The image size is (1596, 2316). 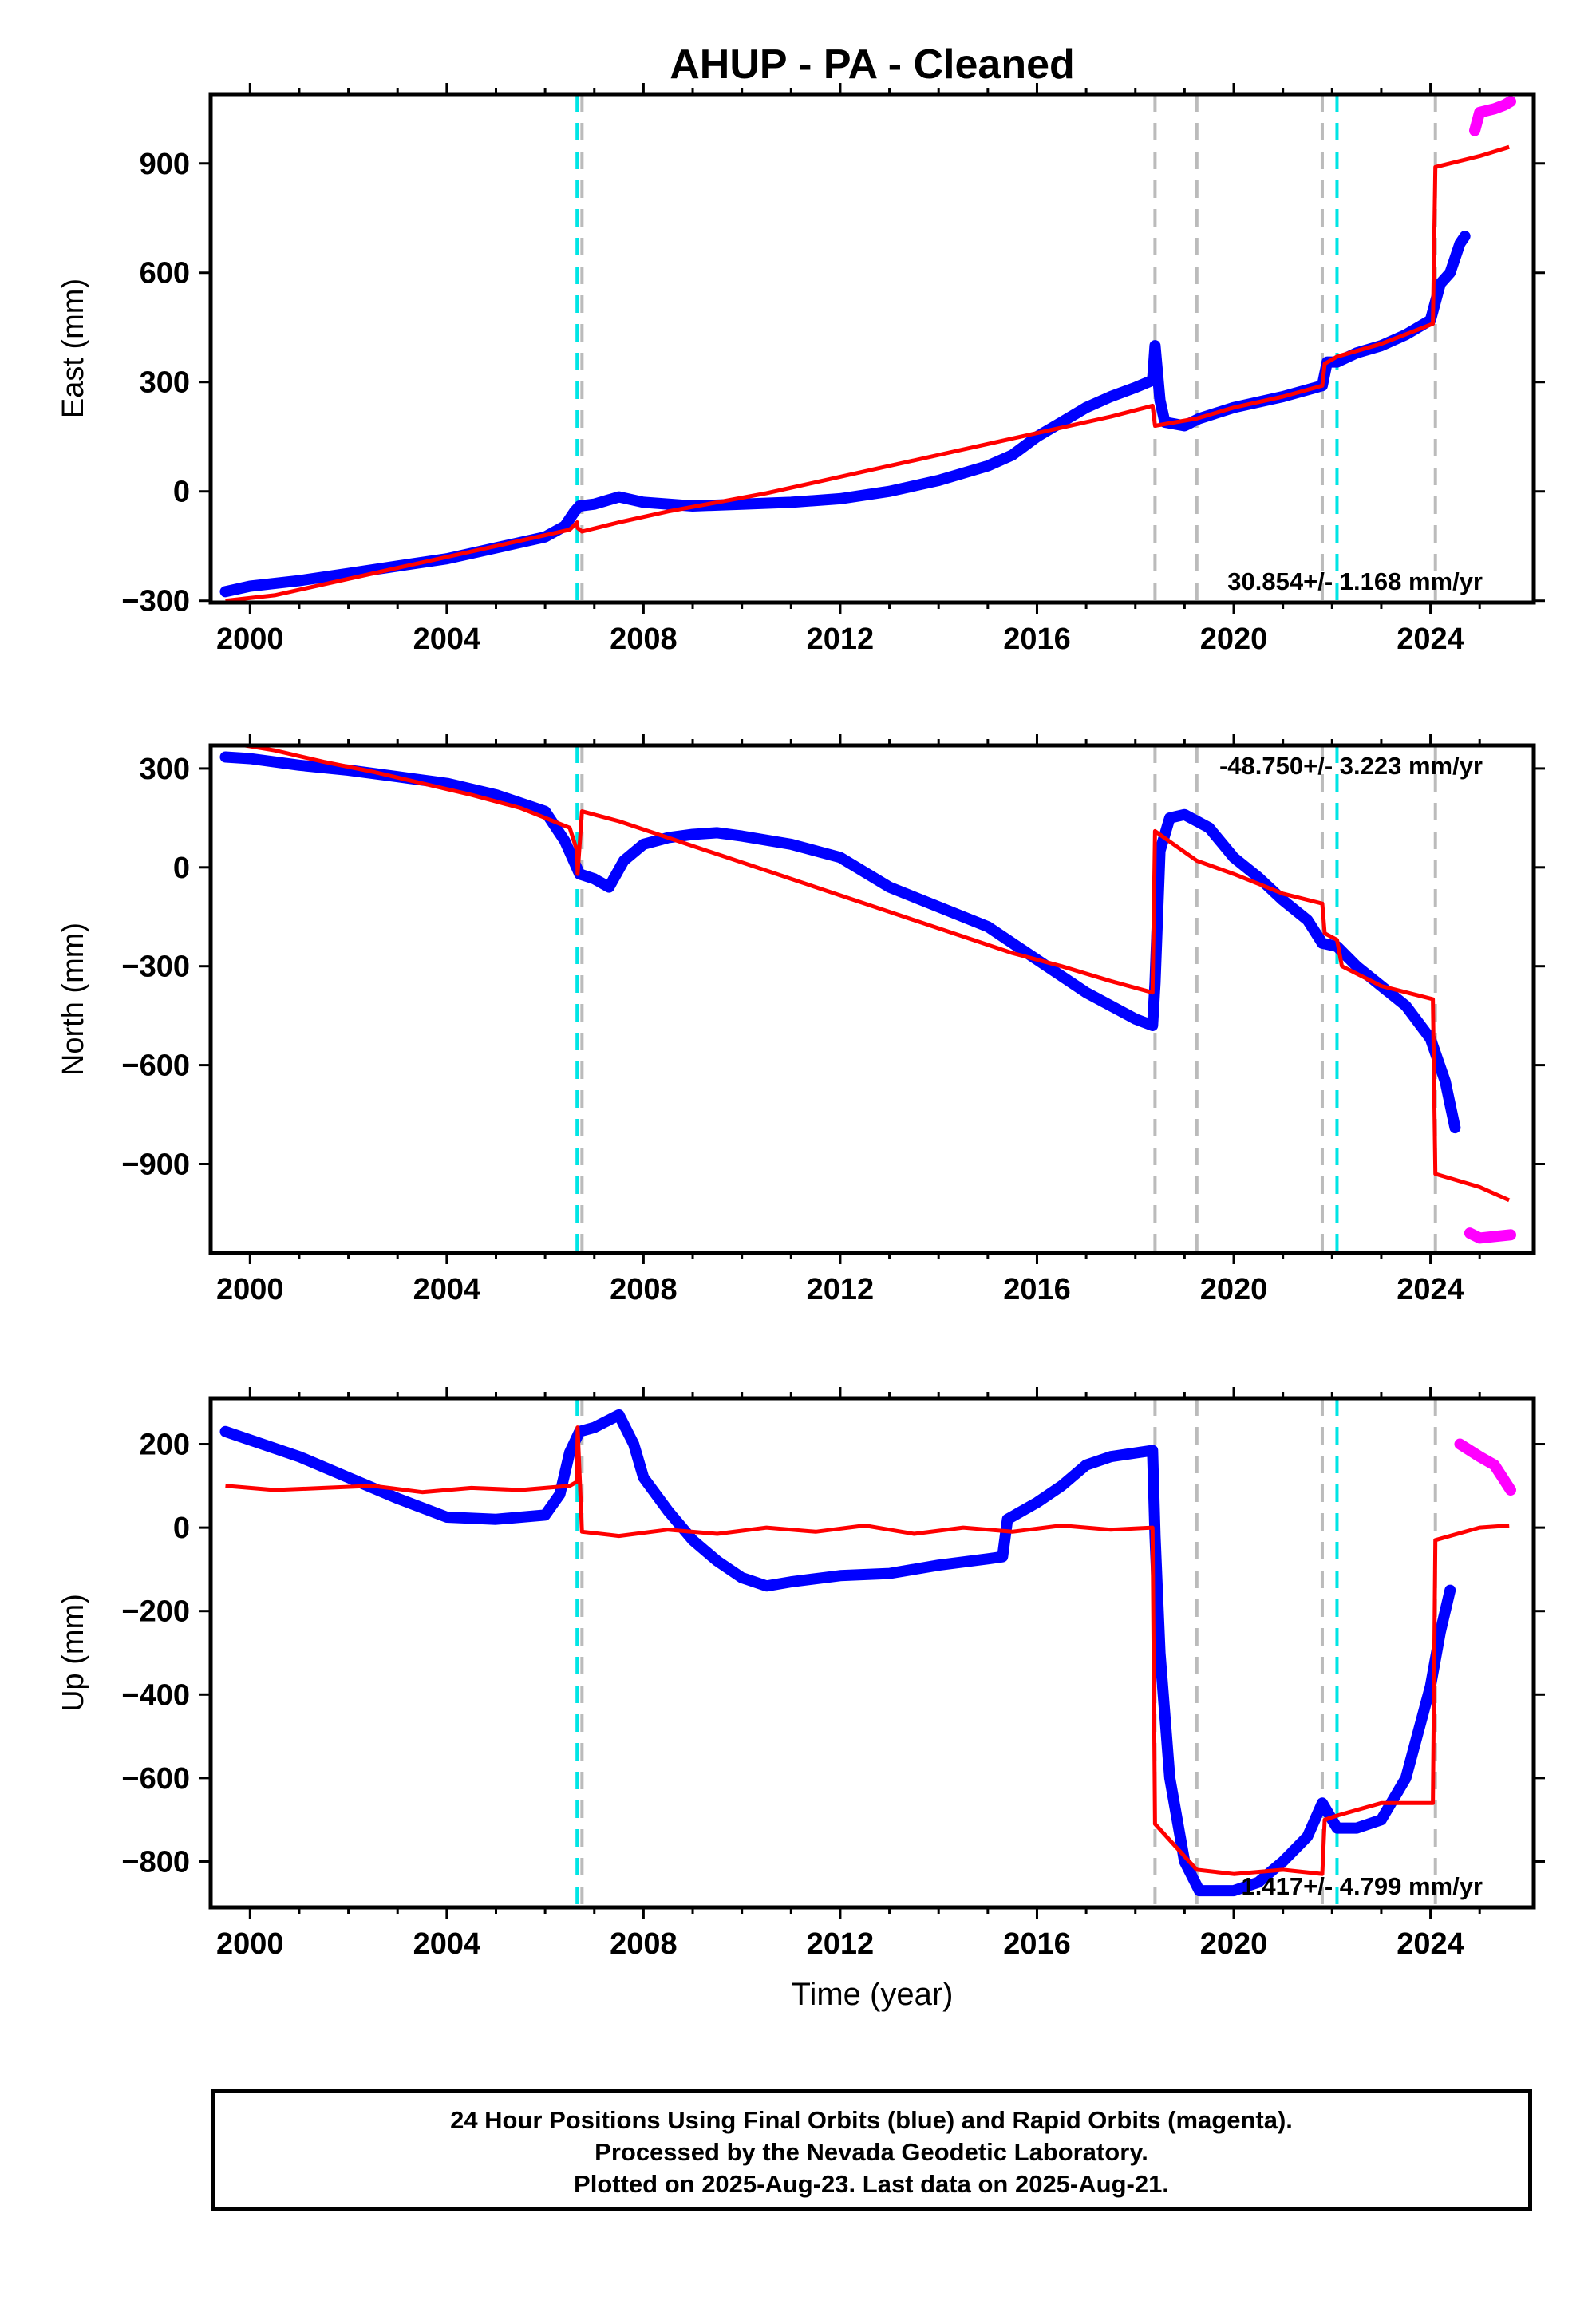 I want to click on y-tick-label: 900, so click(x=165, y=164).